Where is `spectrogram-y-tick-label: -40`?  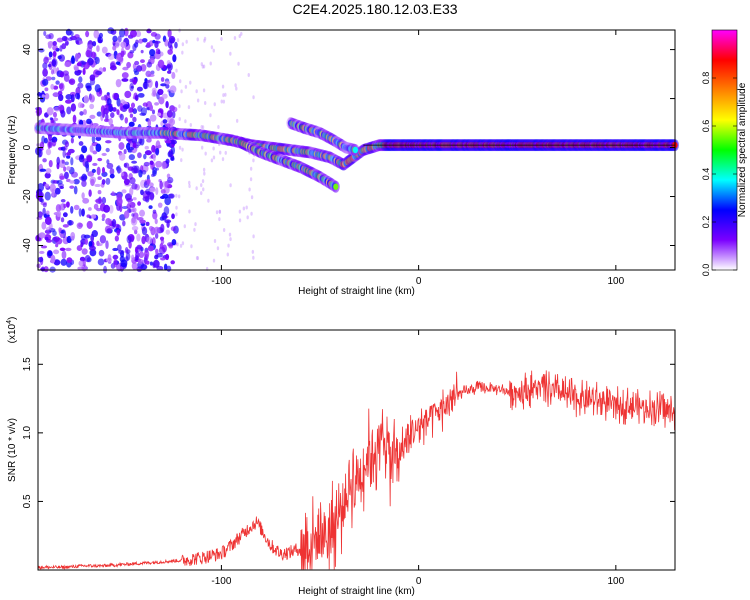
spectrogram-y-tick-label: -40 is located at coordinates (27, 245).